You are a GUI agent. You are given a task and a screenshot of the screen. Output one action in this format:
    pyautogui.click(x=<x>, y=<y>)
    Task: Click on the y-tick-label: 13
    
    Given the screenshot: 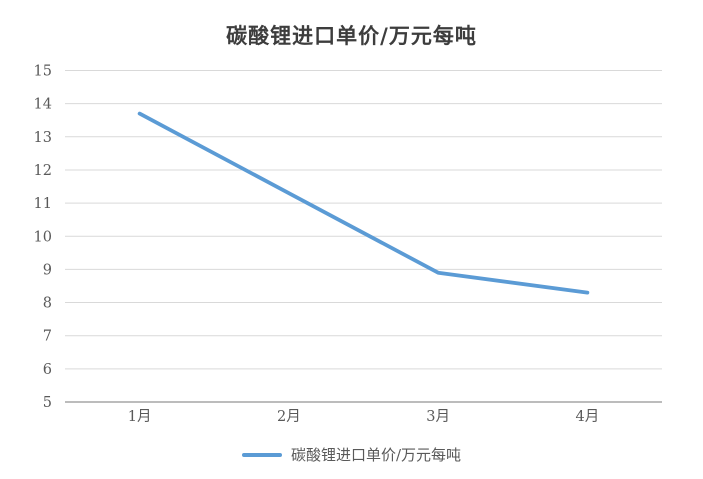 What is the action you would take?
    pyautogui.click(x=43, y=138)
    